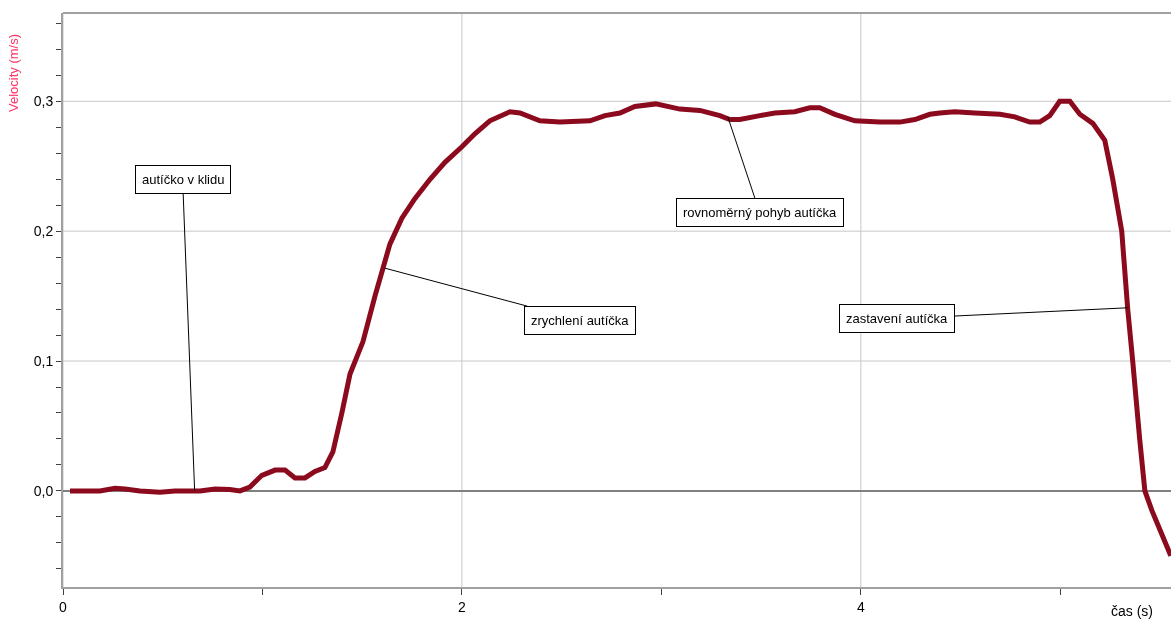 This screenshot has width=1171, height=621. Describe the element at coordinates (580, 320) in the screenshot. I see `annotation: zrychlení autíčka` at that location.